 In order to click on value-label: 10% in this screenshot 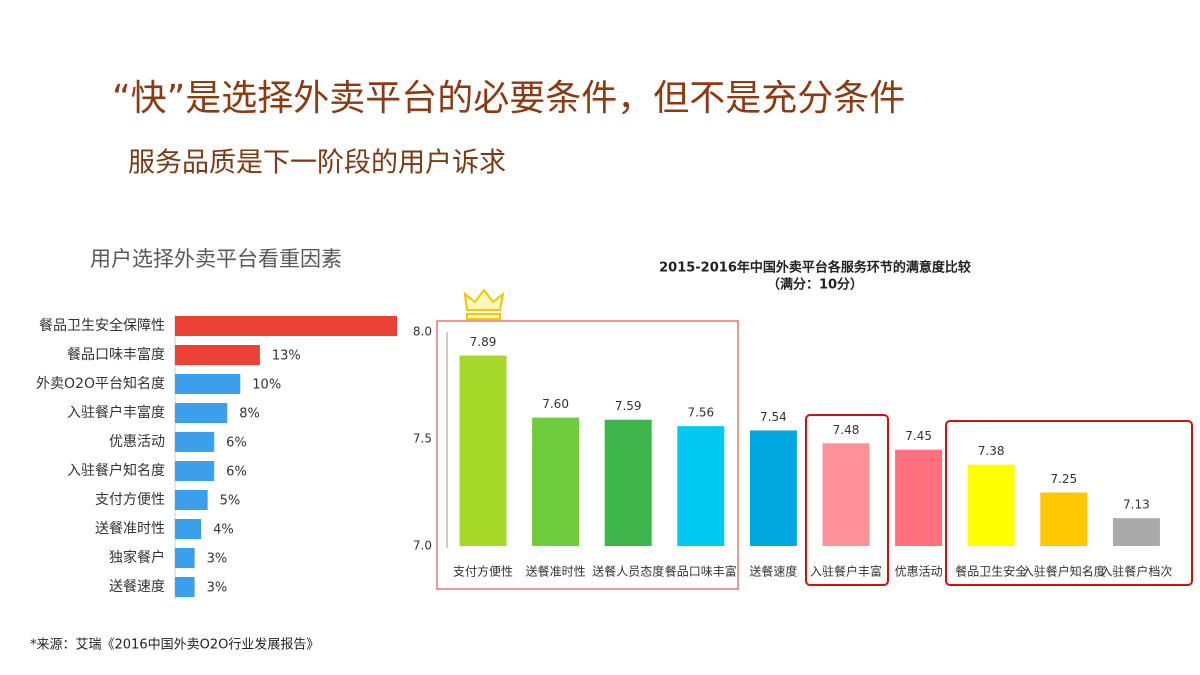, I will do `click(266, 385)`.